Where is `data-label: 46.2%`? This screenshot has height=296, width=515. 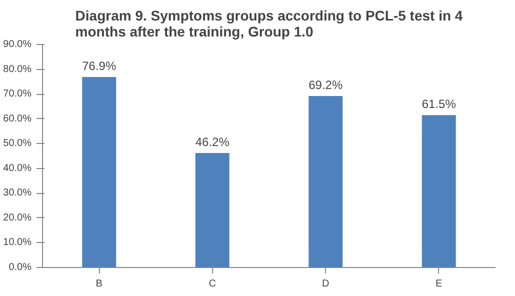 data-label: 46.2% is located at coordinates (212, 142).